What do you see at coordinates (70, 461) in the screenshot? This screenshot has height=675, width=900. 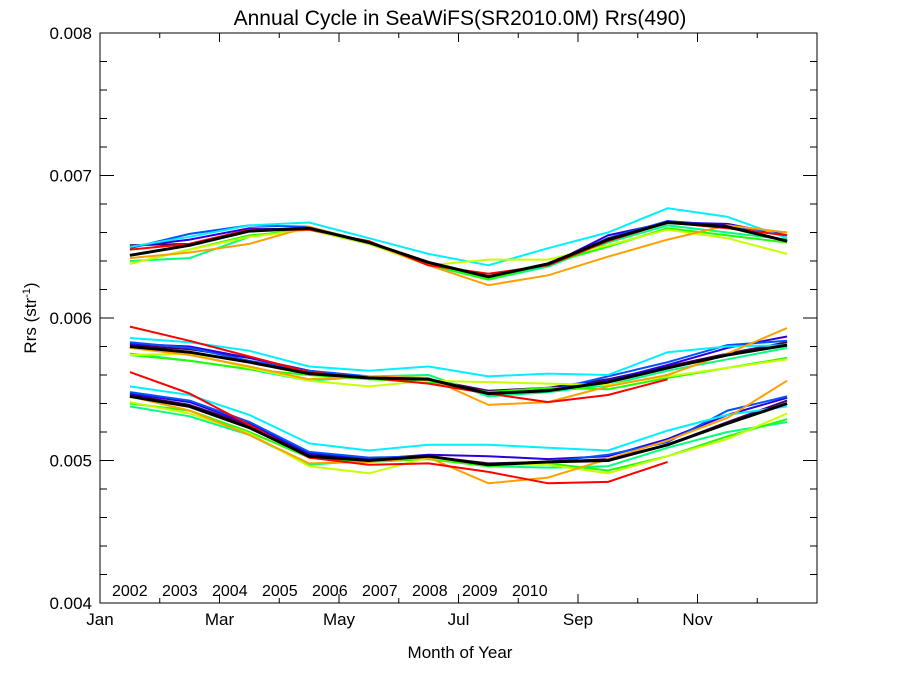 I see `y-tick-label: 0.005` at bounding box center [70, 461].